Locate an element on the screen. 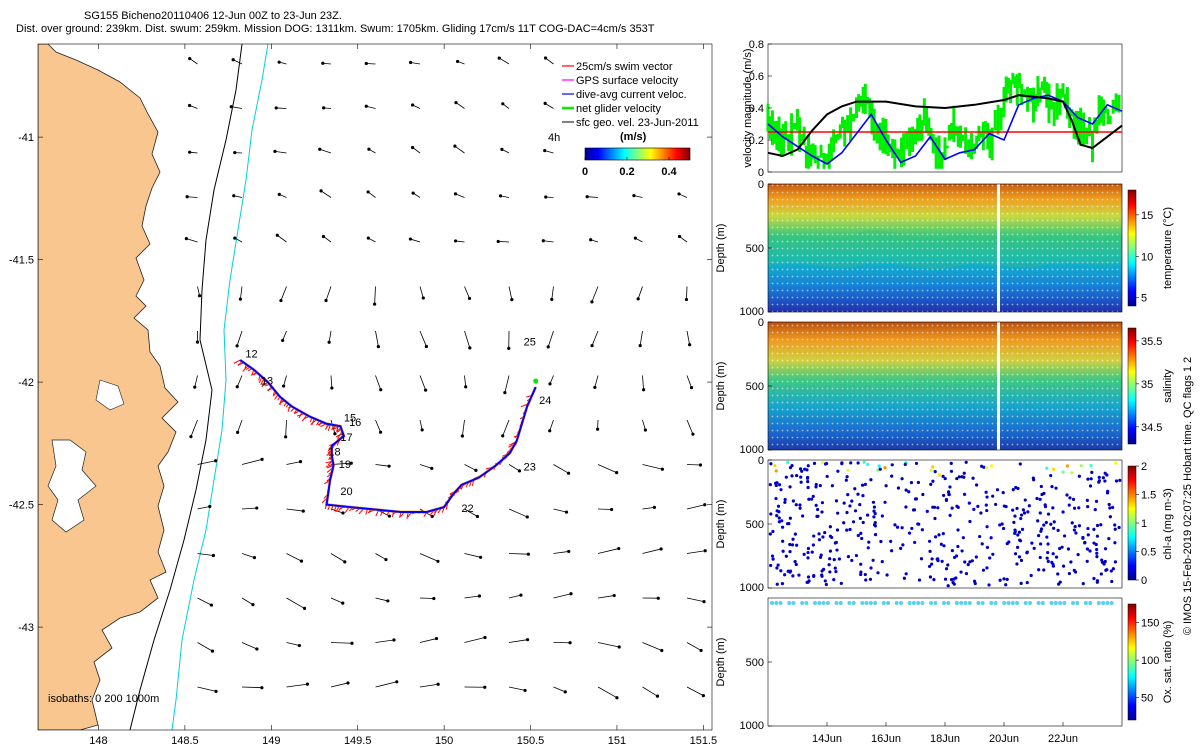  map-xtick-label: 149.5 is located at coordinates (358, 741).